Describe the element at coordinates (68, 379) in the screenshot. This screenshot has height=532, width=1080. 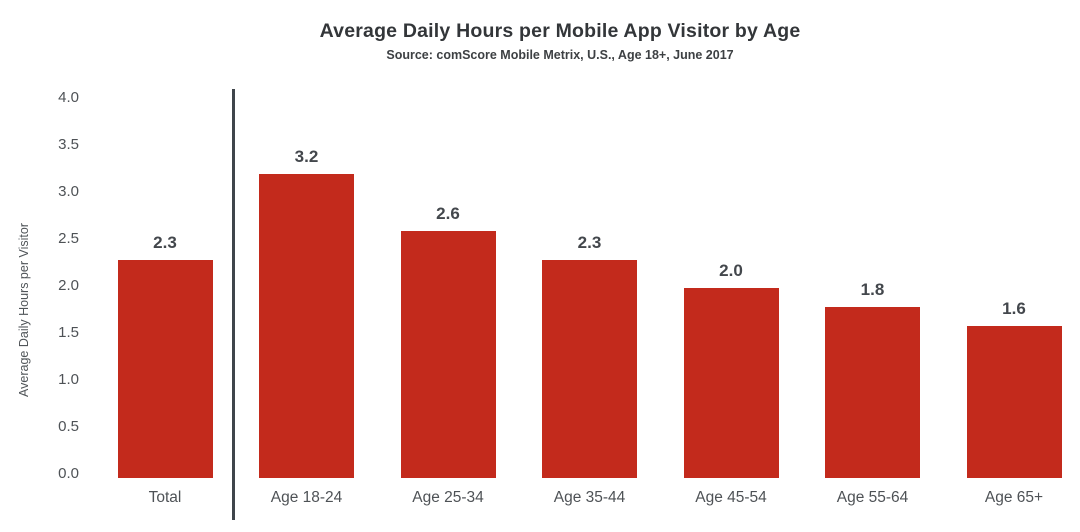
I see `y-axis-tick-label: 1.0` at that location.